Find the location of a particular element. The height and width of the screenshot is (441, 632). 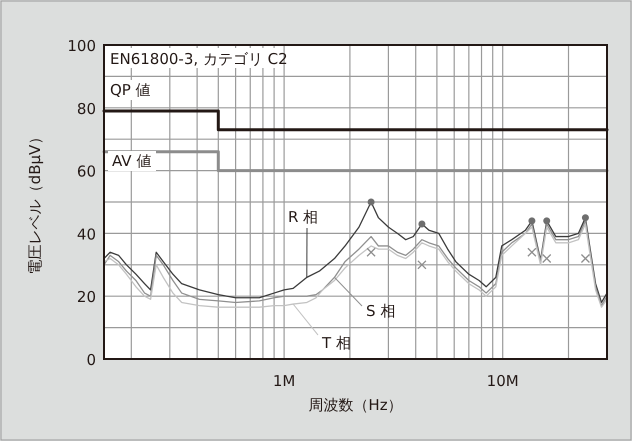

text: R 相 is located at coordinates (303, 217).